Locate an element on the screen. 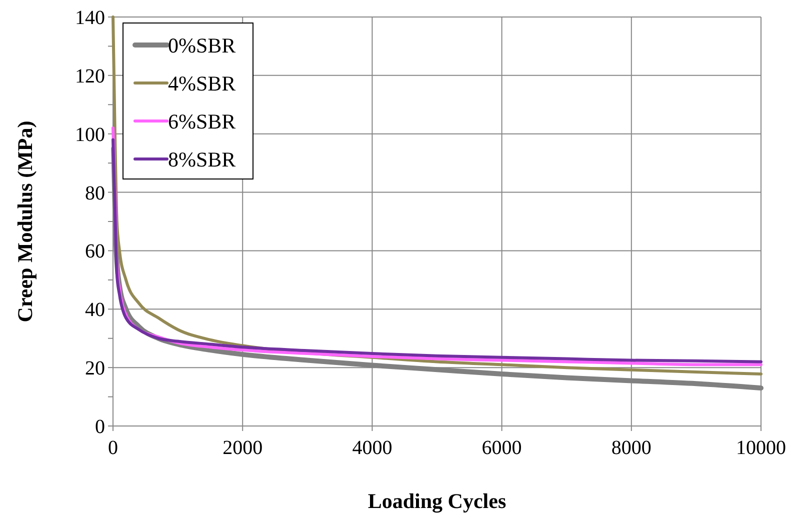 The height and width of the screenshot is (524, 800). y-tick-label: 0 is located at coordinates (100, 427).